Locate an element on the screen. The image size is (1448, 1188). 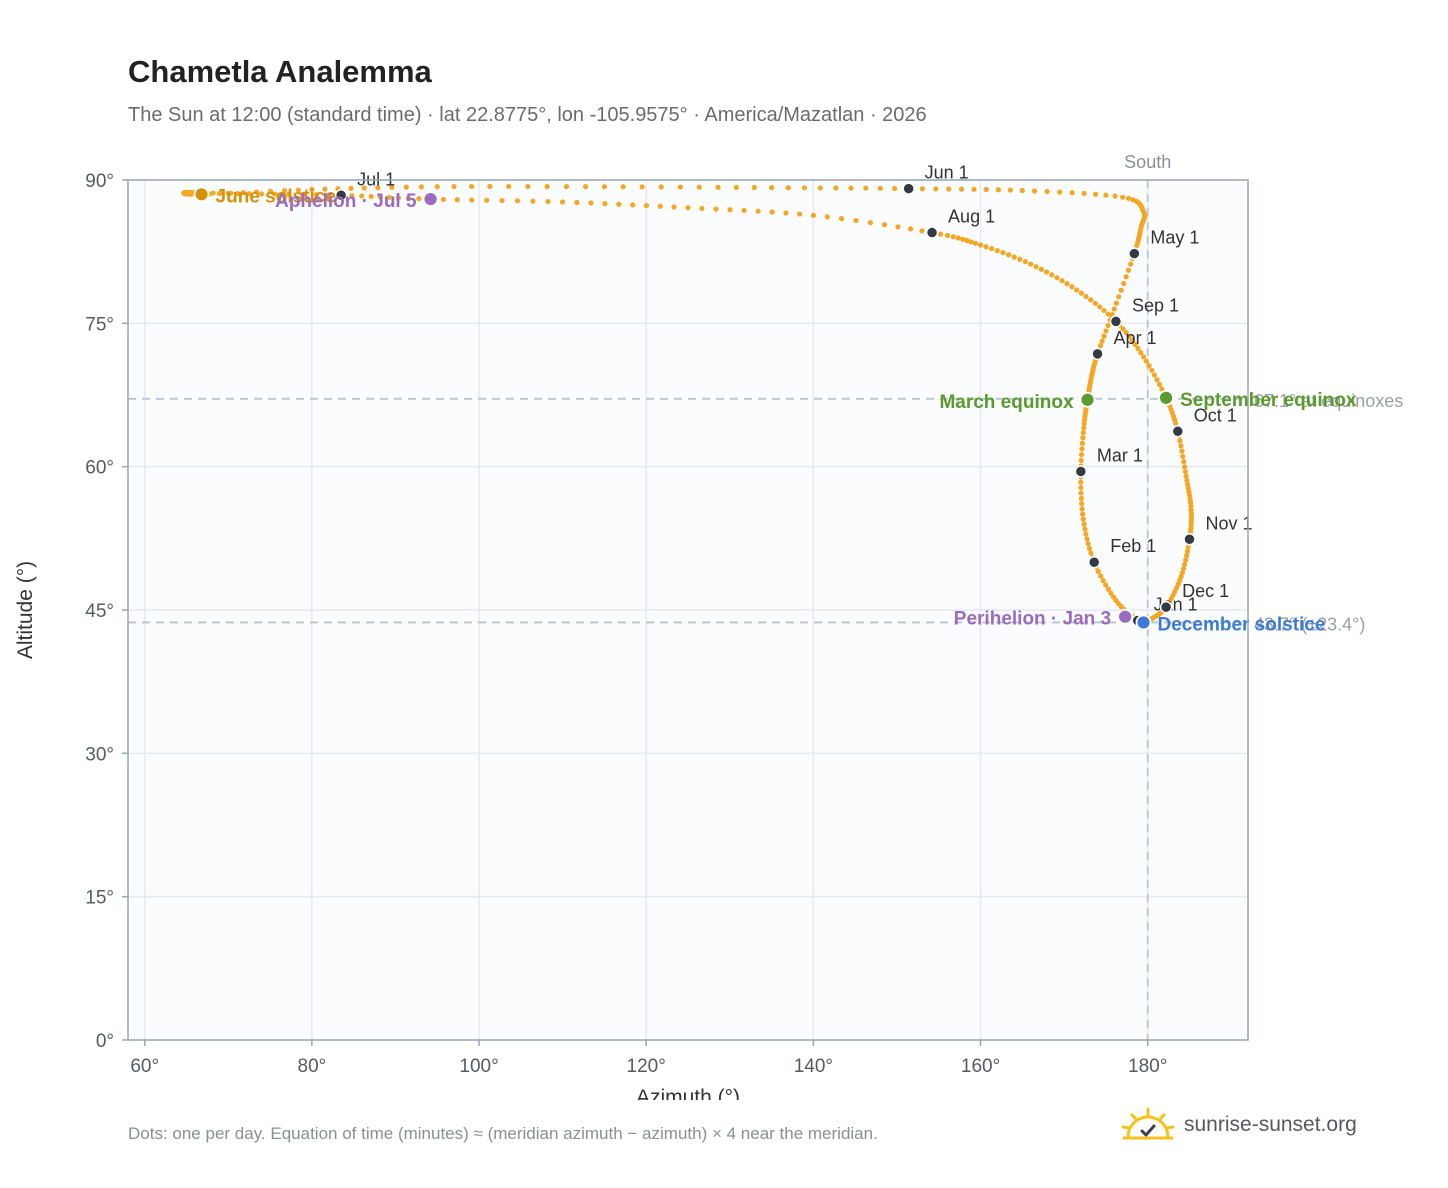
x-tick-label: 160° is located at coordinates (980, 1066).